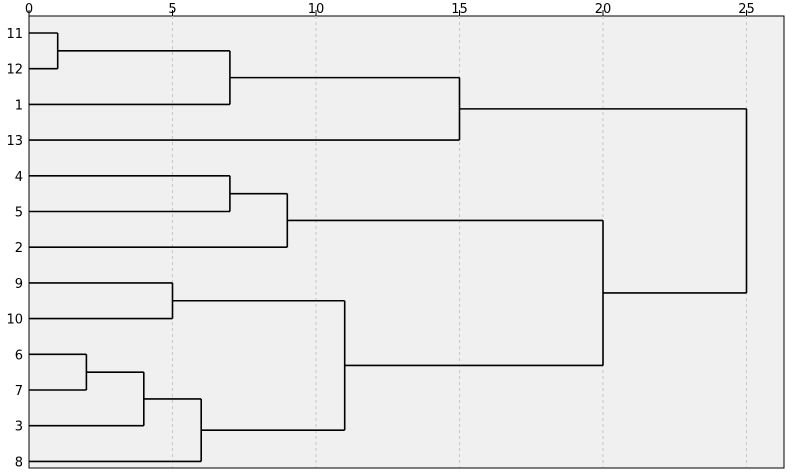 This screenshot has height=473, width=797. What do you see at coordinates (19, 427) in the screenshot?
I see `leaf-label-3: 3` at bounding box center [19, 427].